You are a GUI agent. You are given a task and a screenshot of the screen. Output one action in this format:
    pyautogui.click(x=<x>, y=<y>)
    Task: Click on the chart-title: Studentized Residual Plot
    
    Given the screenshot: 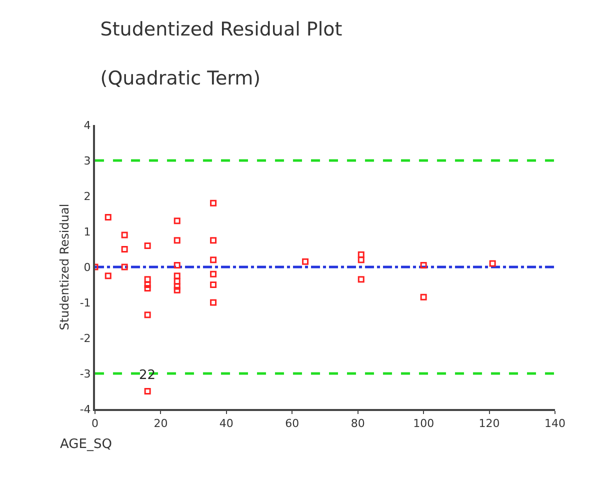 What is the action you would take?
    pyautogui.click(x=221, y=29)
    